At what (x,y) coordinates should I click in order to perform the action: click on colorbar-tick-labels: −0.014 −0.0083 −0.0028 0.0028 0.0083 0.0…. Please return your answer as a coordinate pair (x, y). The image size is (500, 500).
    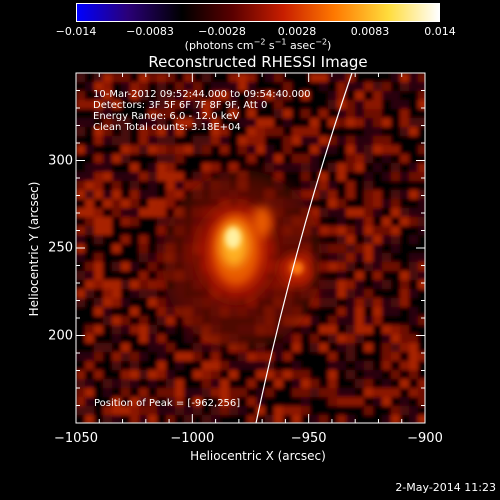
    Looking at the image, I should click on (250, 30).